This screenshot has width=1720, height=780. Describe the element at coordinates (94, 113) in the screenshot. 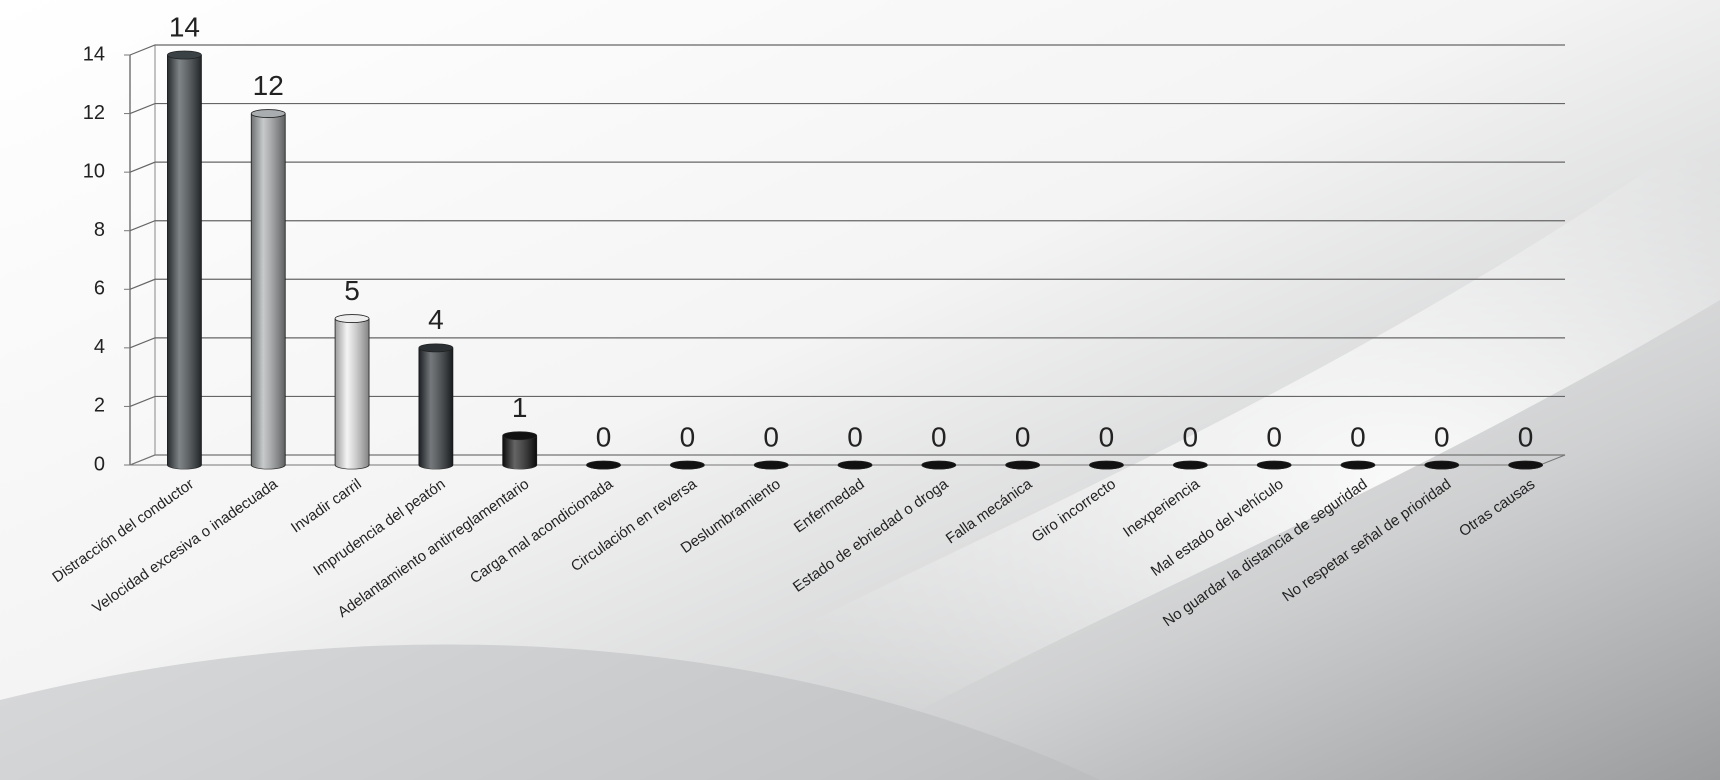

I see `y-tick-label: 12` at that location.